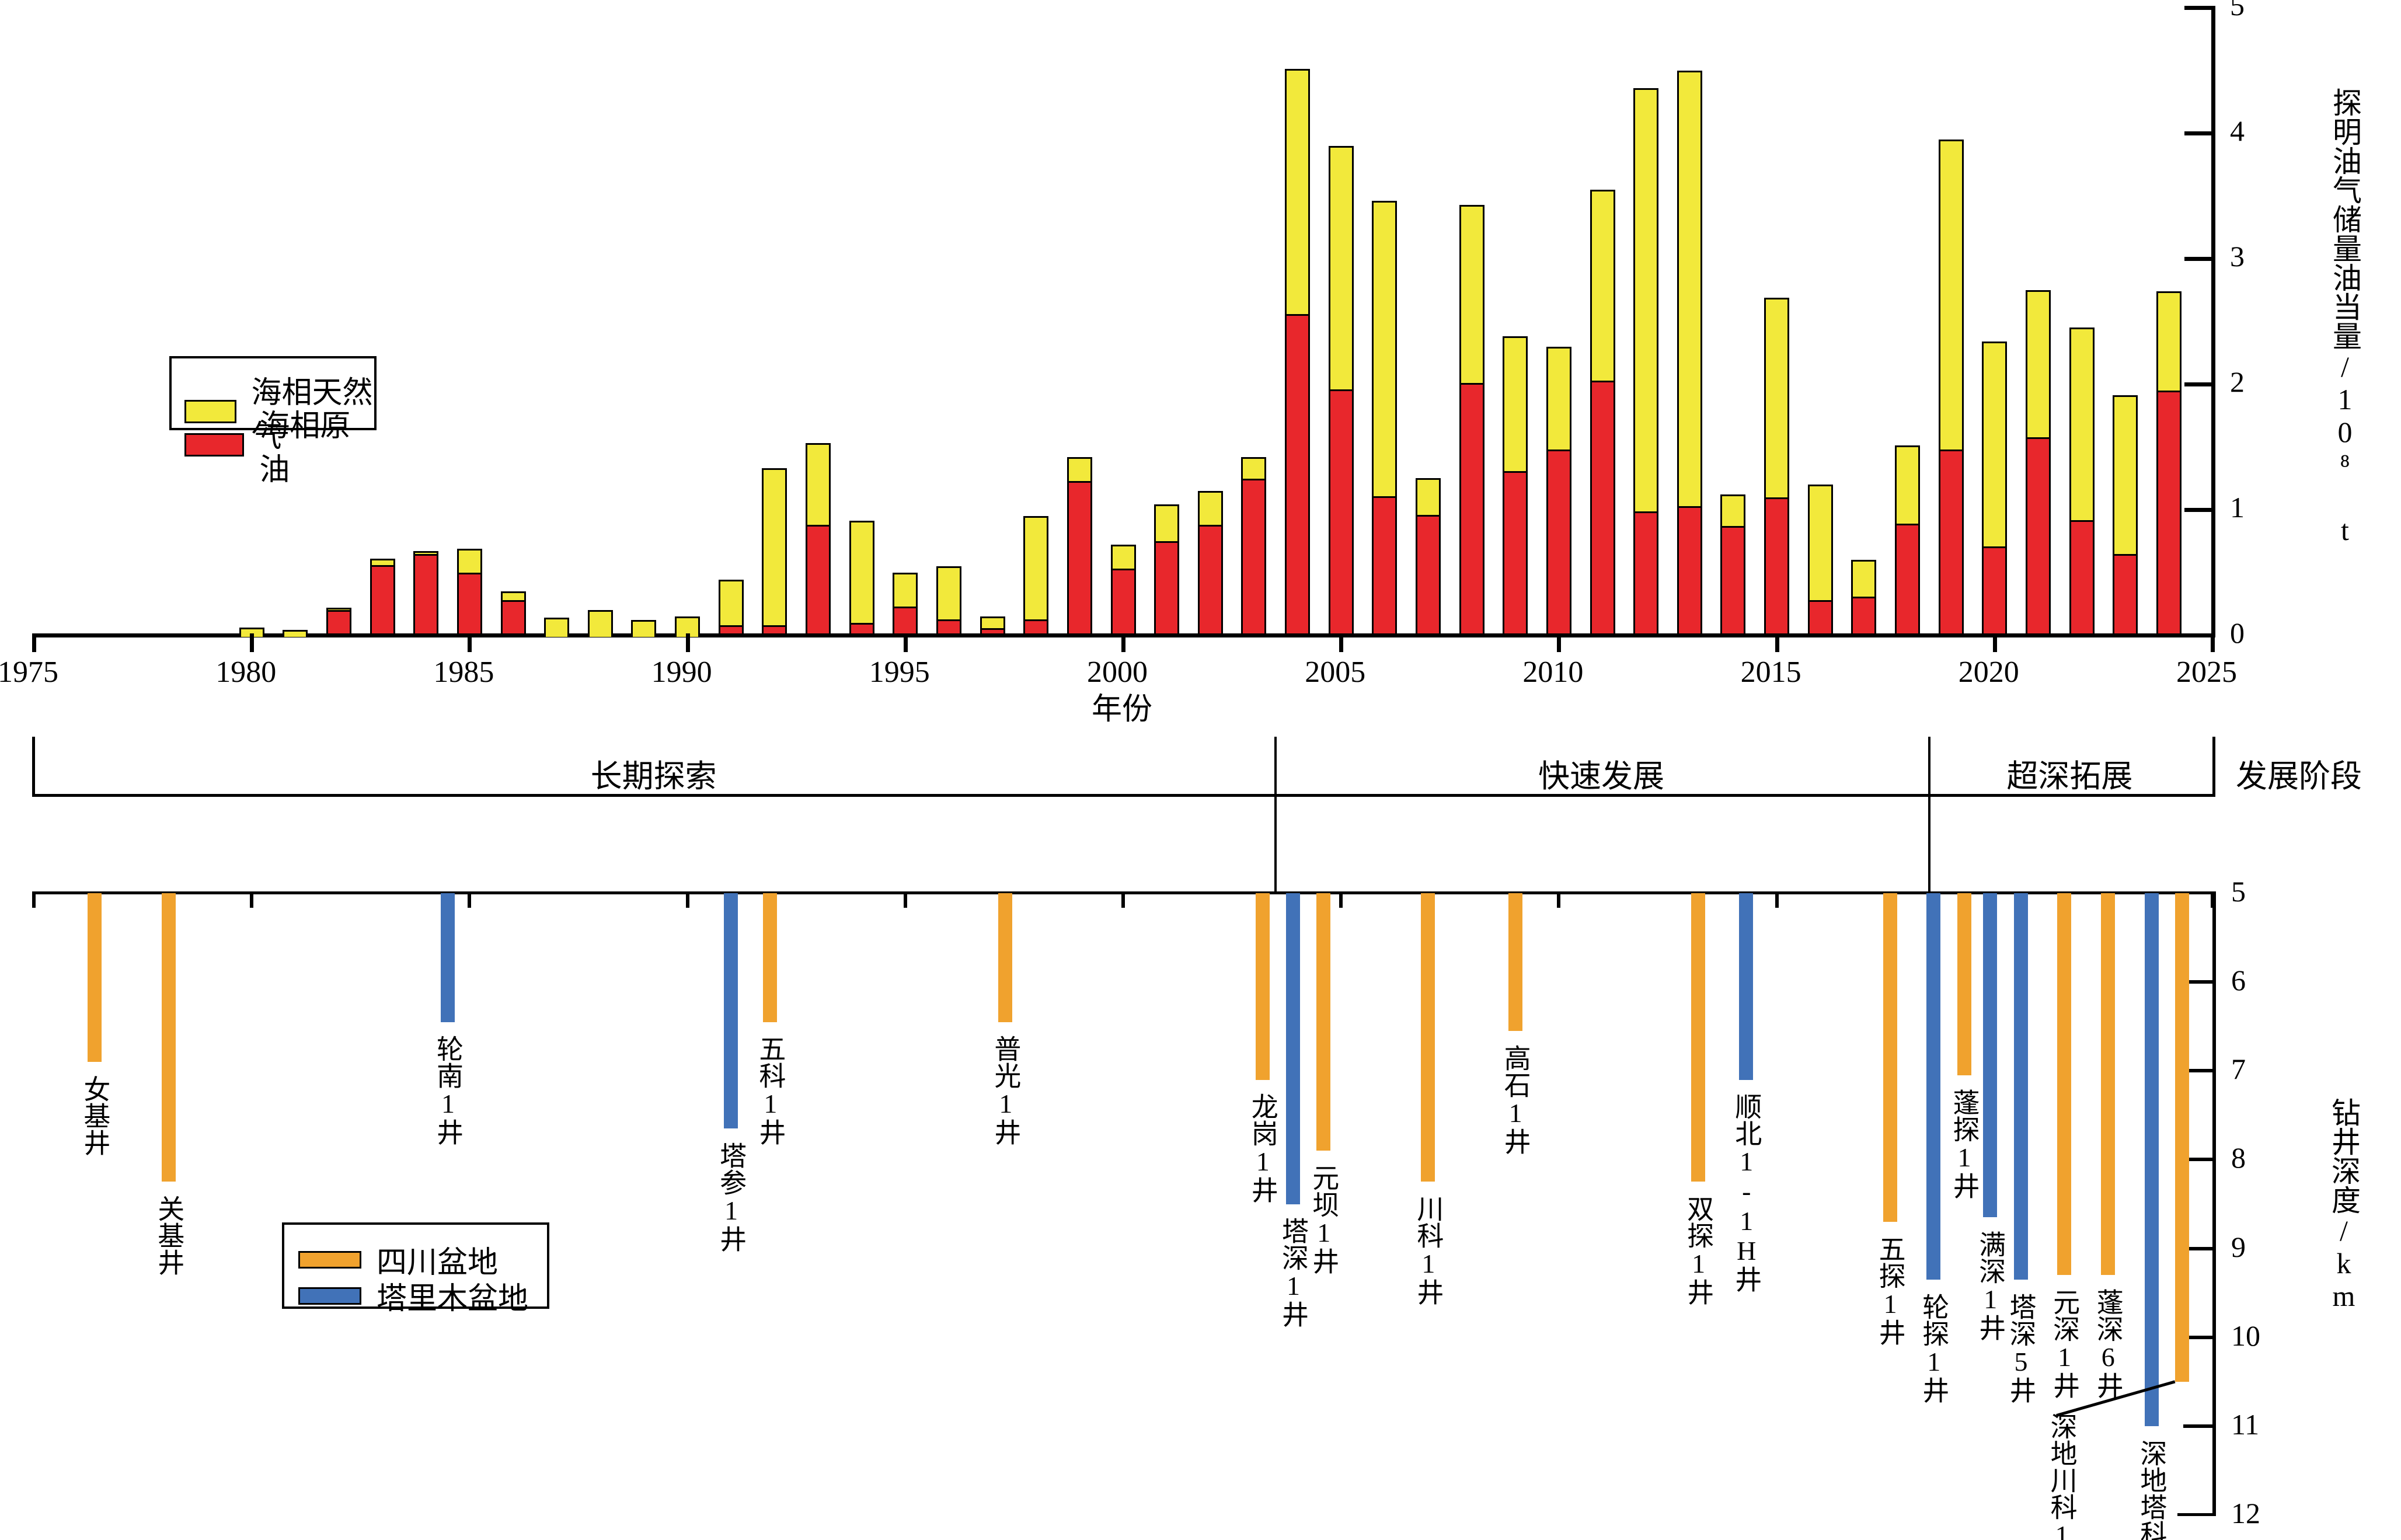 The image size is (2401, 1540). I want to click on bar-1996, so click(949, 601).